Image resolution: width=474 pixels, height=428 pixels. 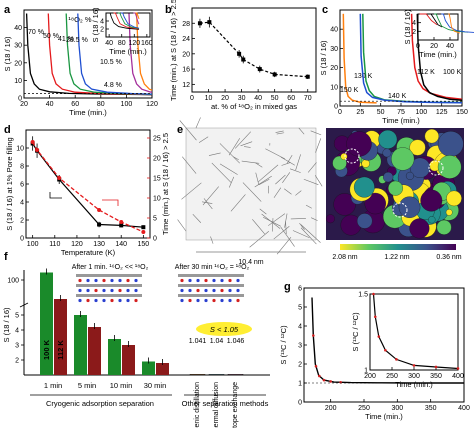 I want to click on y2-tick-label: 15, so click(x=157, y=179).